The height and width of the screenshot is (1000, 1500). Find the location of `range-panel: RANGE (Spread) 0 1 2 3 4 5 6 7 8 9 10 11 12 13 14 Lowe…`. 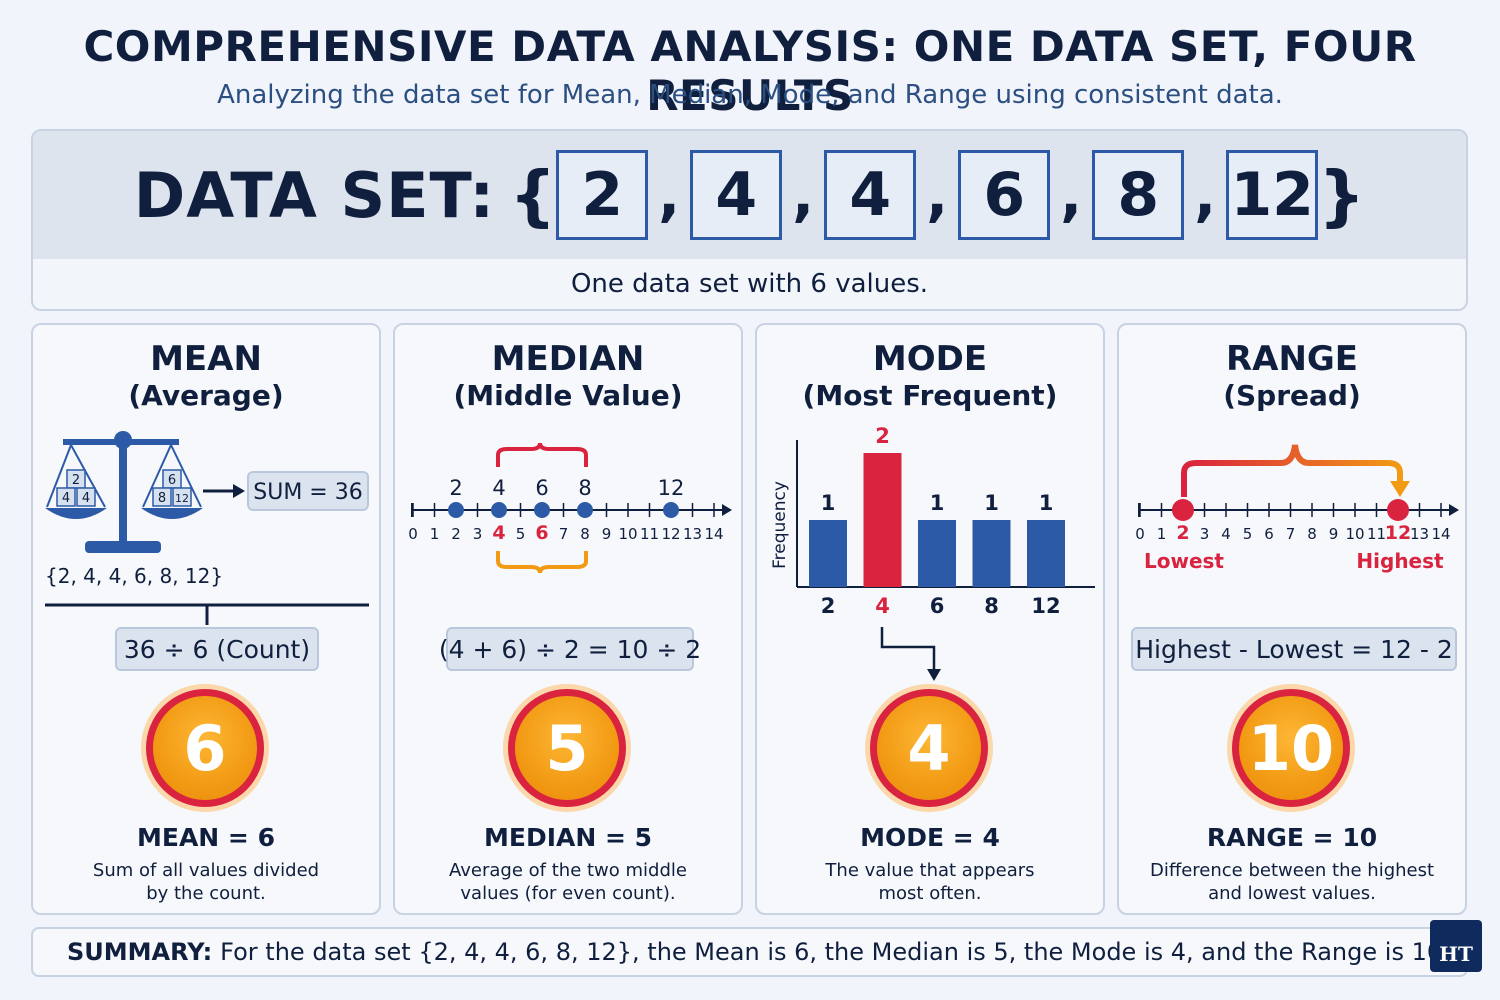

range-panel: RANGE (Spread) 0 1 2 3 4 5 6 7 8 9 10 11 12 13 14 Lowe… is located at coordinates (1292, 619).